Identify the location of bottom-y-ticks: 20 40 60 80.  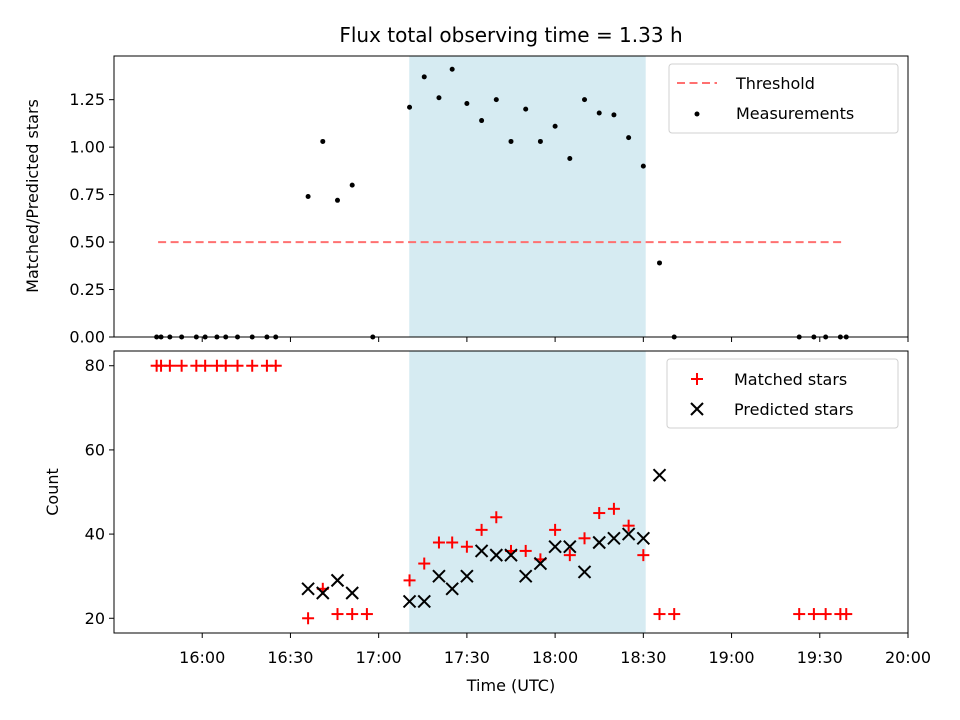
(99, 492).